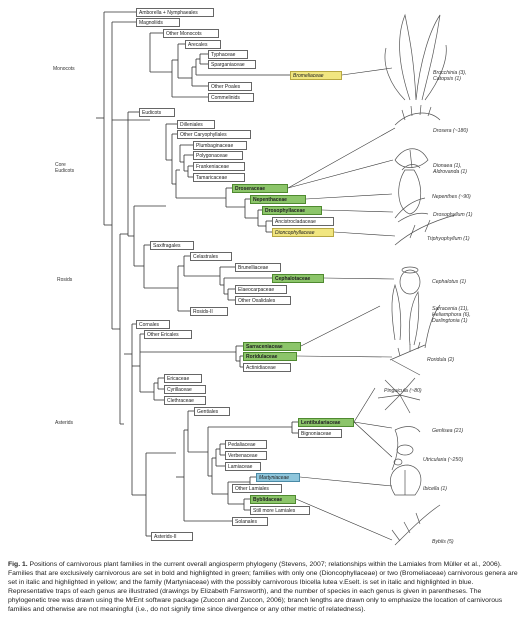 This screenshot has height=640, width=526. Describe the element at coordinates (320, 433) in the screenshot. I see `tree-label-bignoniaceae: Bignoniaceae` at that location.